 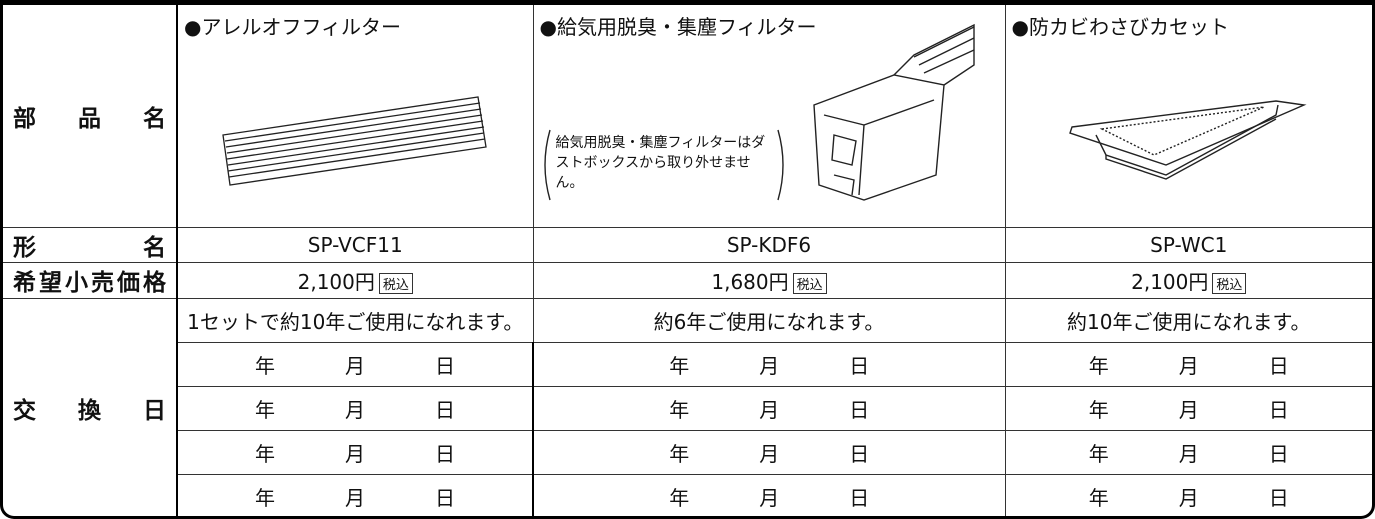 What do you see at coordinates (660, 163) in the screenshot?
I see `note: 給気用脱臭・集塵フィルターはダストボックスから取り外せません。` at bounding box center [660, 163].